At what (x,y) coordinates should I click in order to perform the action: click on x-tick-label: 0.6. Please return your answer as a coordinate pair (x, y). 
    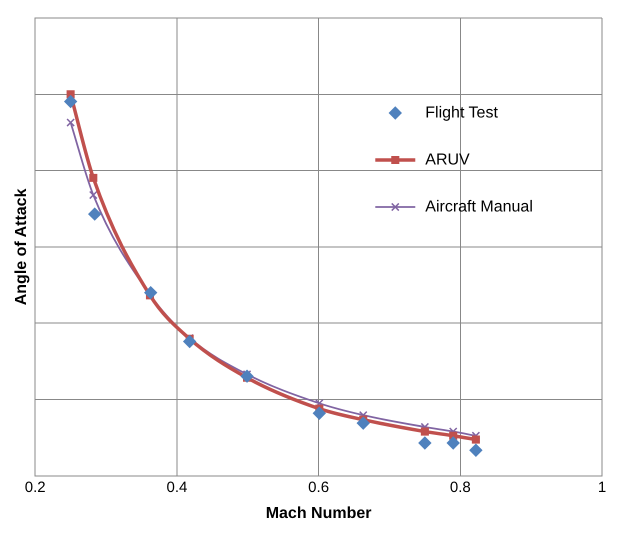
    Looking at the image, I should click on (319, 487).